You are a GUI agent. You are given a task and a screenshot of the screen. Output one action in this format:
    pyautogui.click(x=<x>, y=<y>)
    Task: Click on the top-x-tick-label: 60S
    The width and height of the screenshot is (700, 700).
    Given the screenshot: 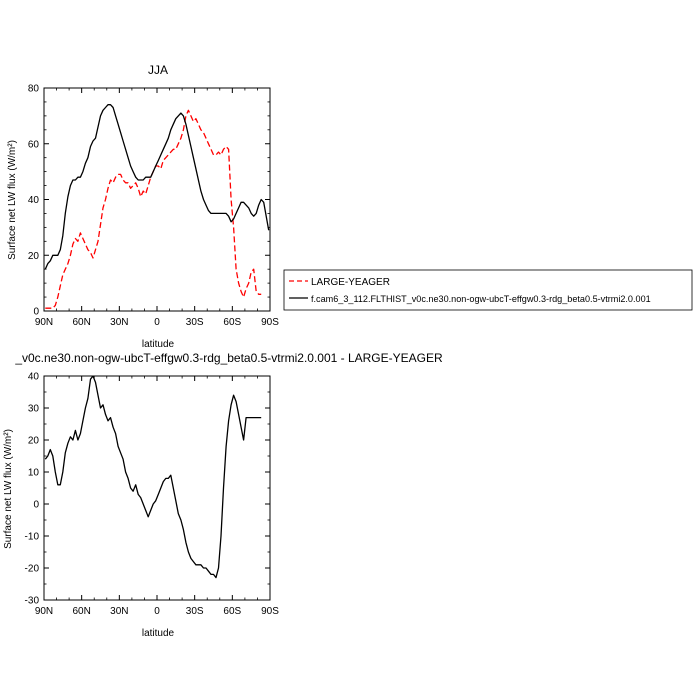 What is the action you would take?
    pyautogui.click(x=232, y=322)
    